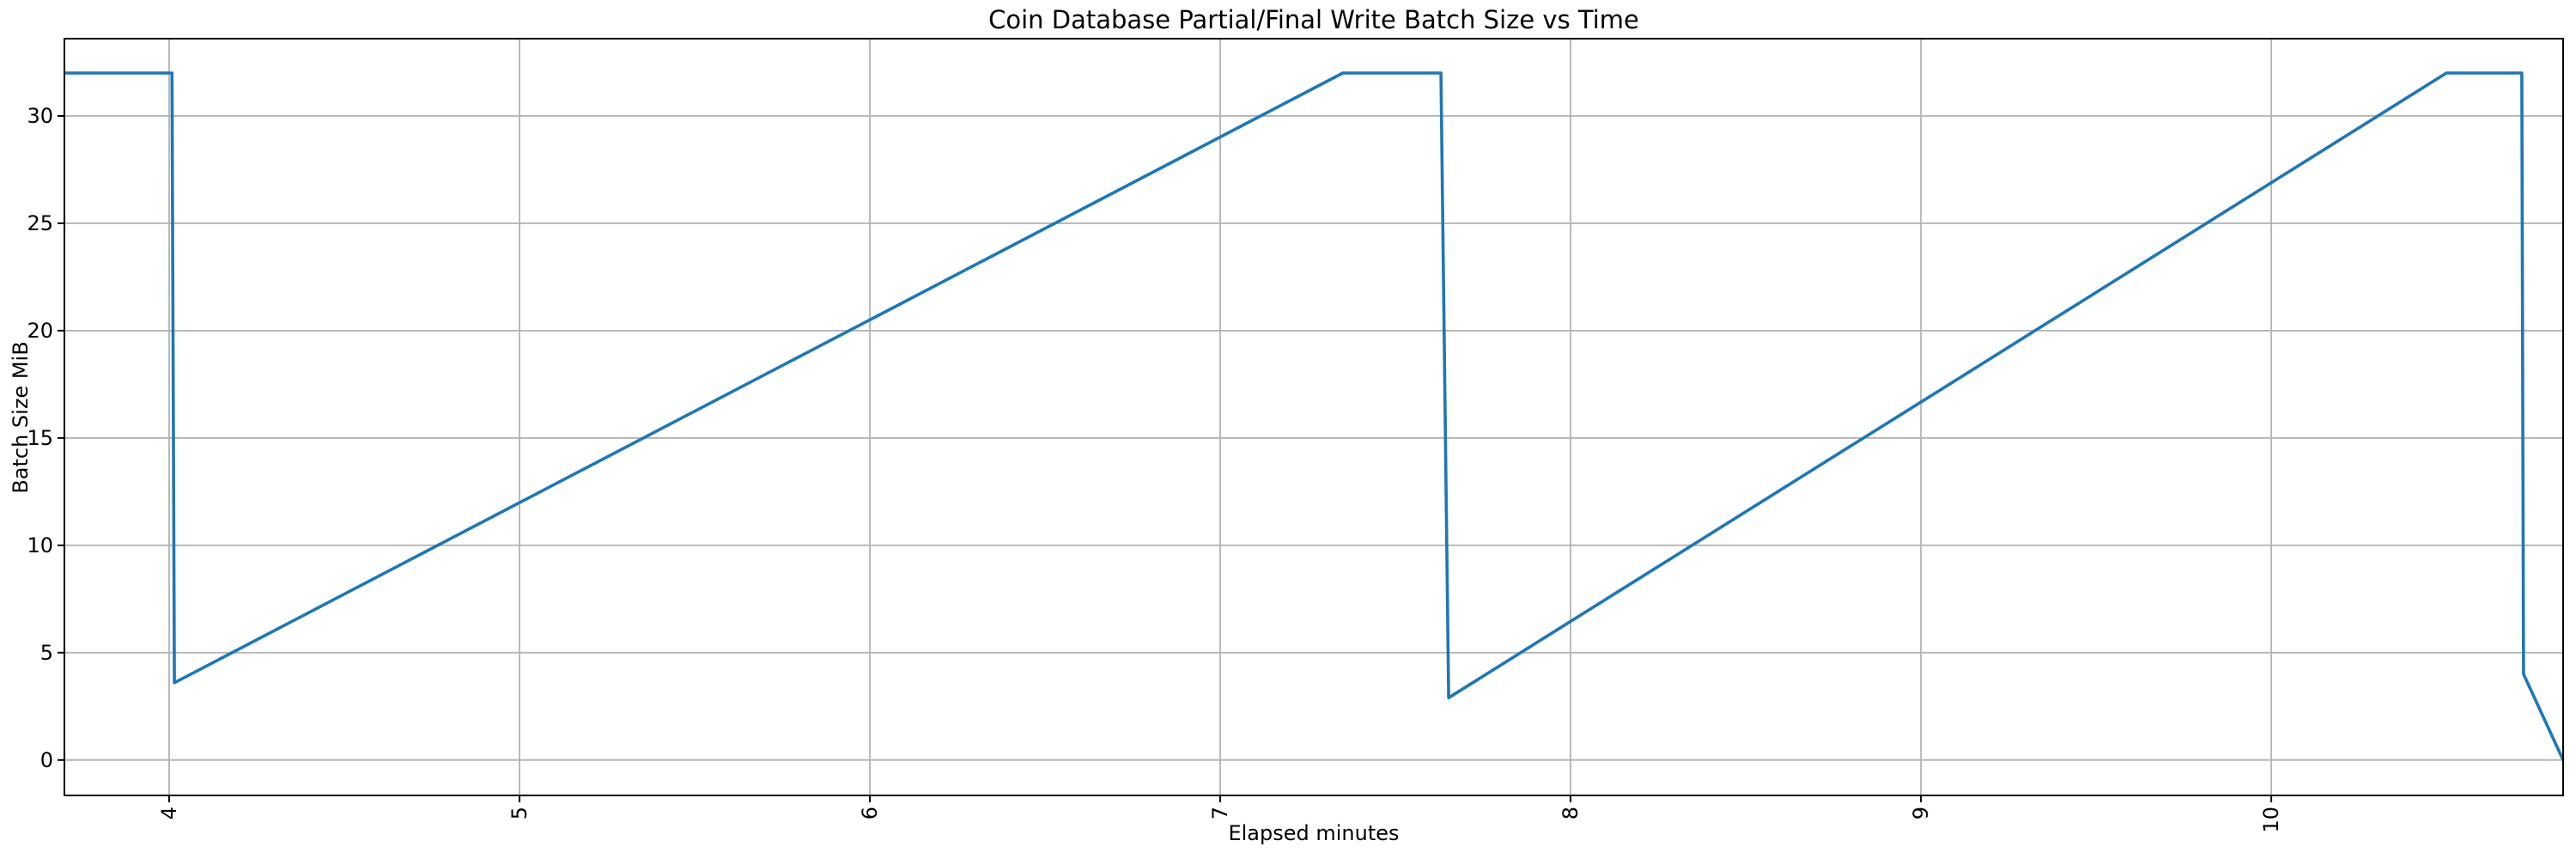 Image resolution: width=2576 pixels, height=859 pixels. Describe the element at coordinates (46, 760) in the screenshot. I see `y-tick-label-0: 0` at that location.